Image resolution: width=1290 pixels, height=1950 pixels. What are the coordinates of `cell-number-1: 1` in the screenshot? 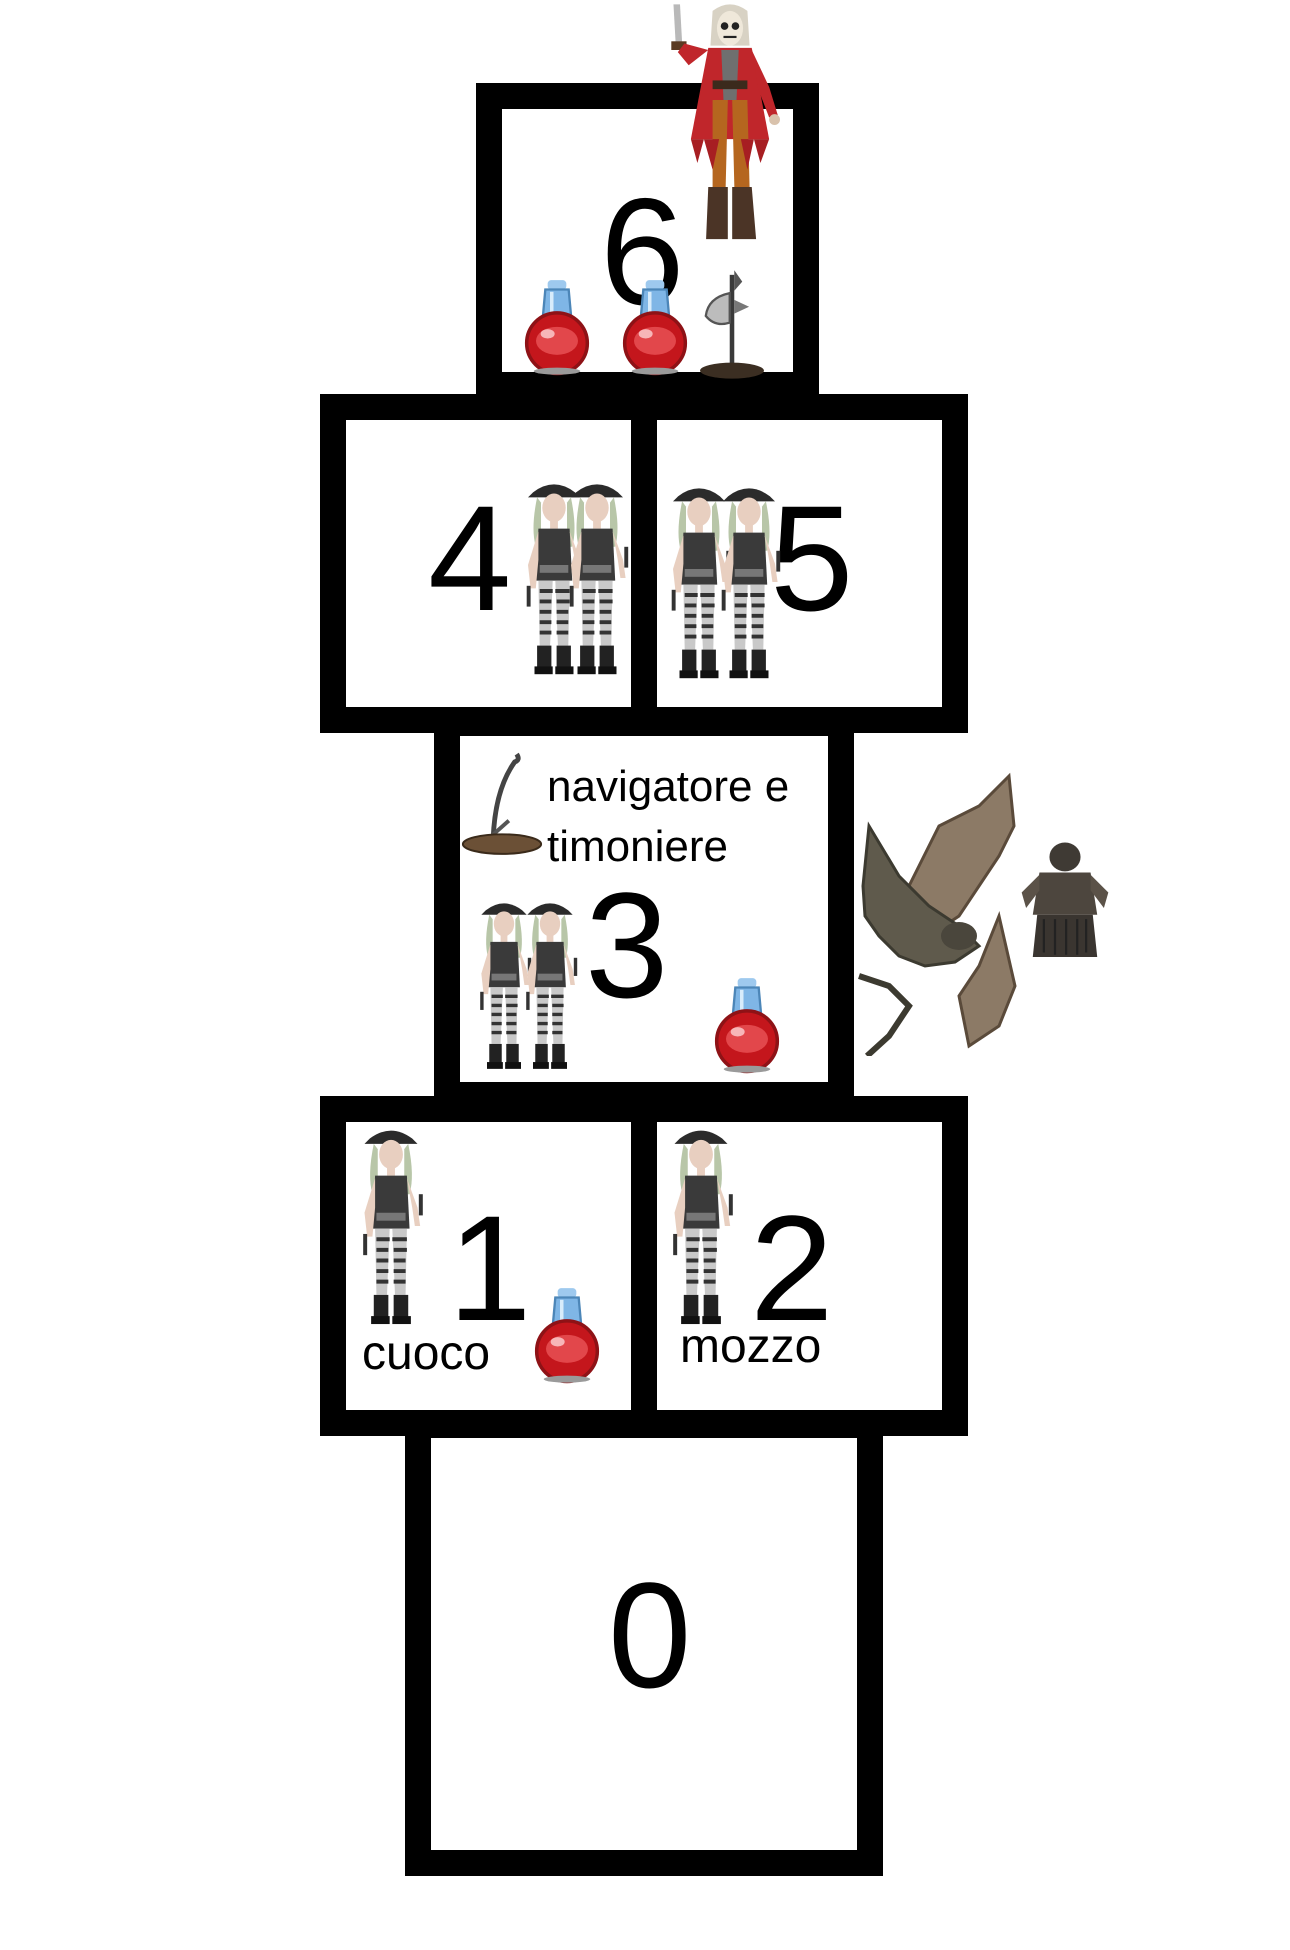 It's located at (490, 1268).